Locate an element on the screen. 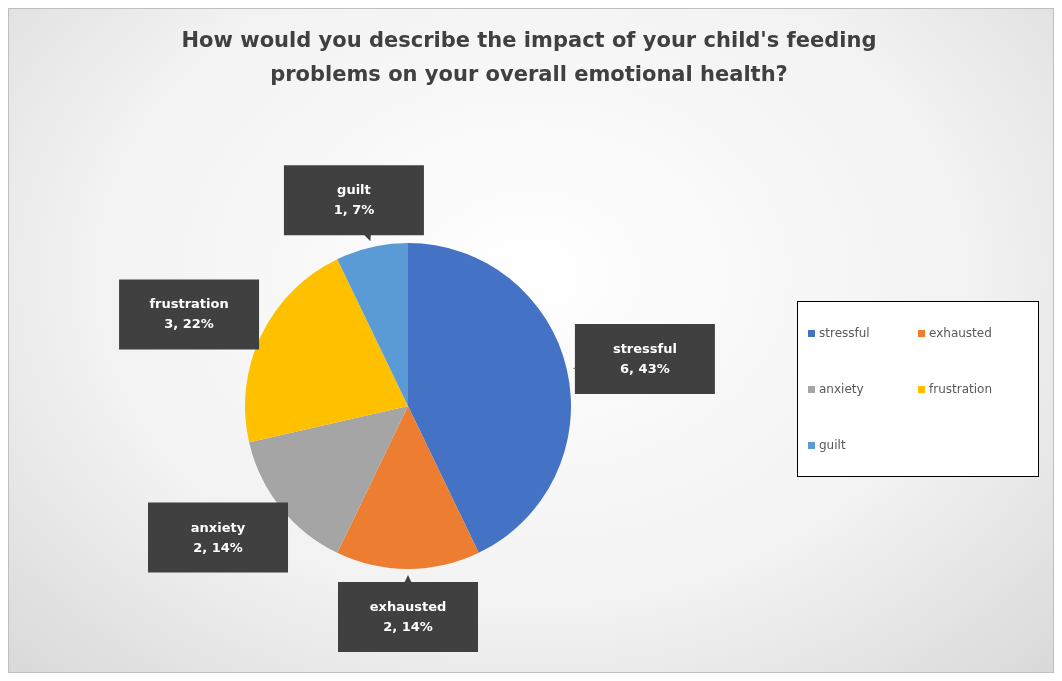  data-label: 6, 43% is located at coordinates (645, 369).